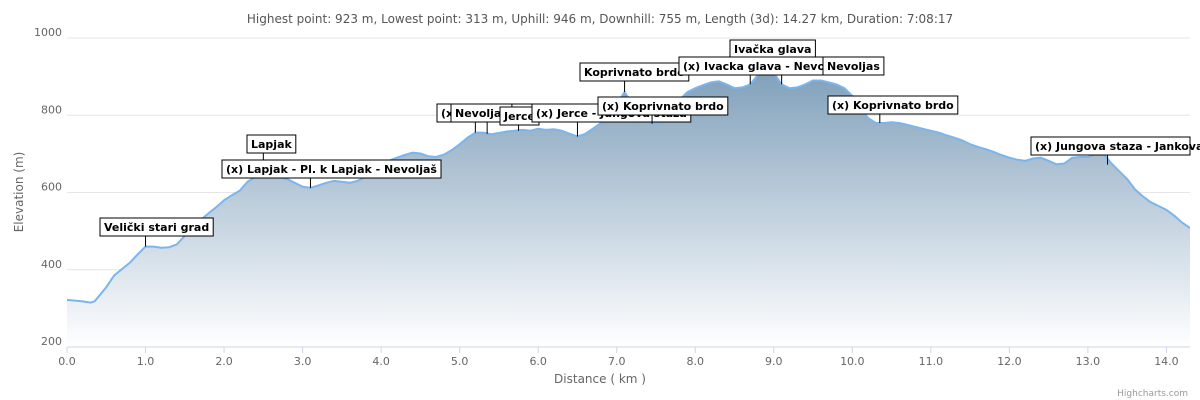 Image resolution: width=1200 pixels, height=400 pixels. Describe the element at coordinates (51, 264) in the screenshot. I see `y-tick-label-400: 400` at that location.